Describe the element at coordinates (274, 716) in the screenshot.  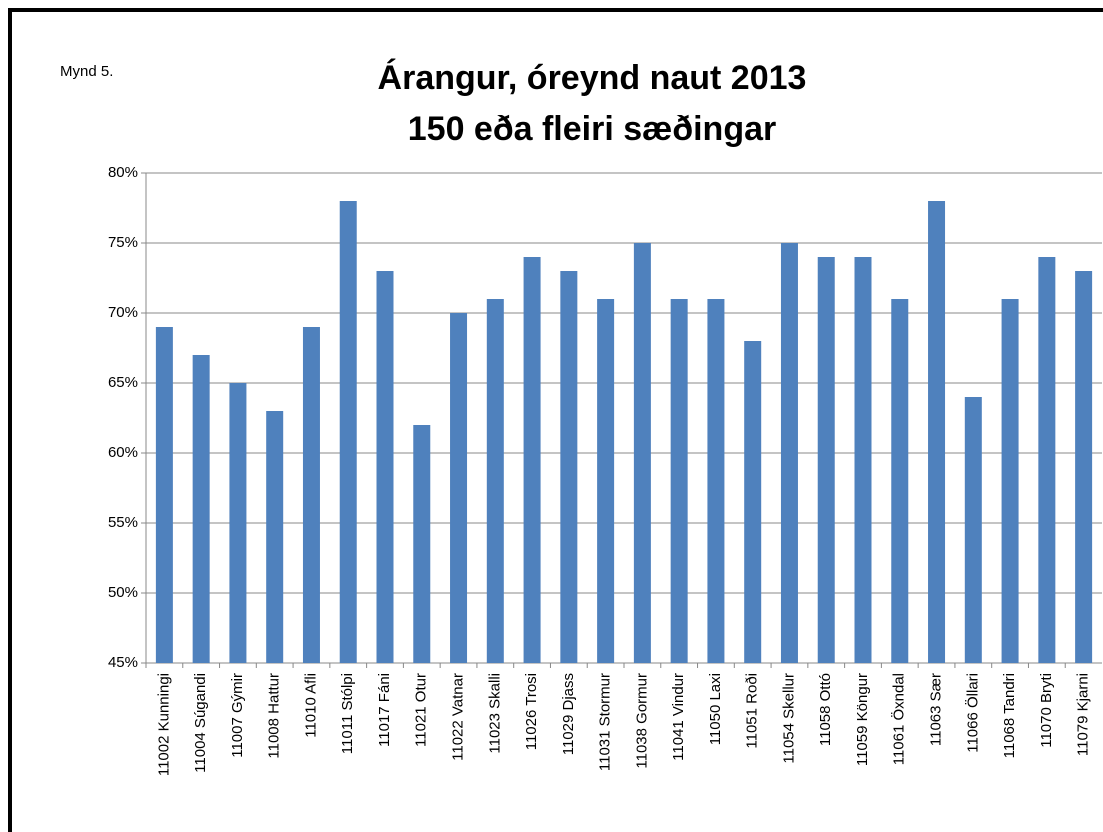
I see `x-tick-label: 11008 Hattur` at that location.